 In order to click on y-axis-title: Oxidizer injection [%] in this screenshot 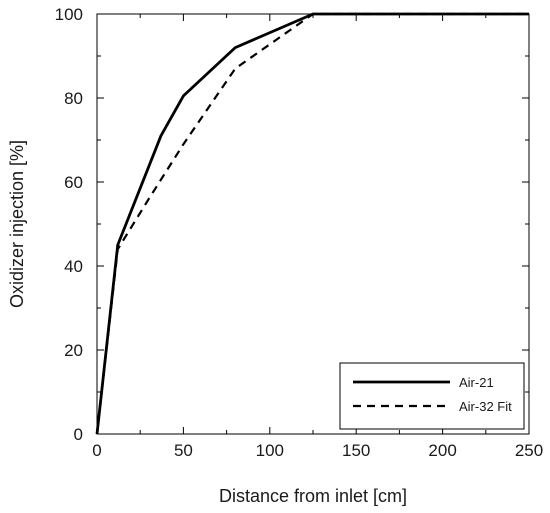, I will do `click(17, 224)`.